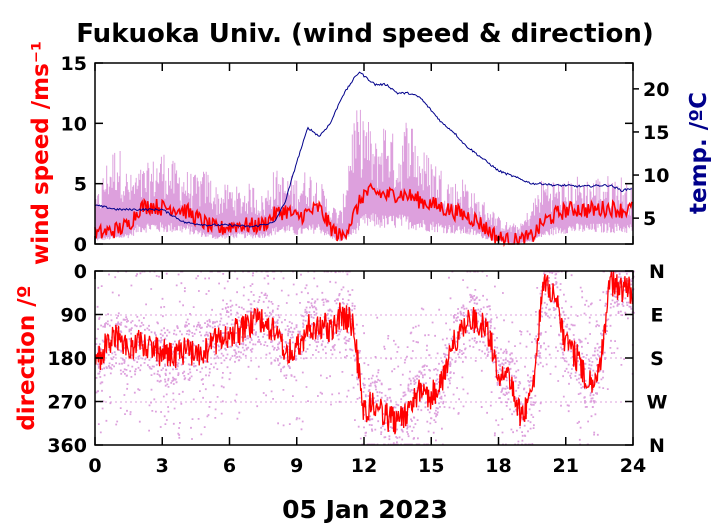 This screenshot has width=720, height=530. What do you see at coordinates (431, 466) in the screenshot?
I see `hour-tick-label: 15` at bounding box center [431, 466].